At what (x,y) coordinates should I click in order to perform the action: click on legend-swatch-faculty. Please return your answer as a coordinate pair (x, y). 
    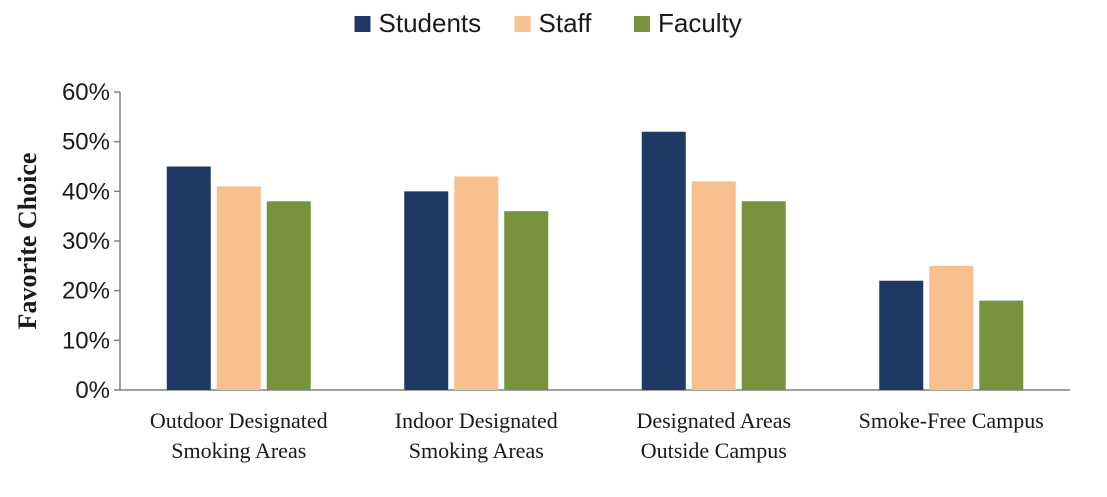
    Looking at the image, I should click on (642, 24).